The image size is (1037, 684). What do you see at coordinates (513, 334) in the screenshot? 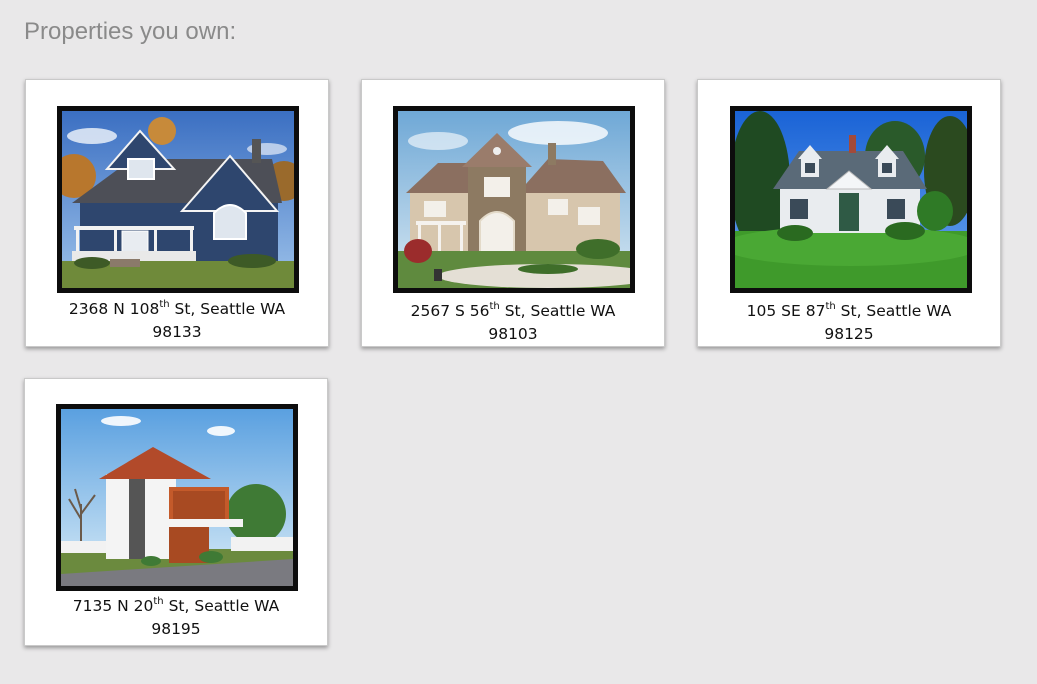
I see `address-zip: 98103` at bounding box center [513, 334].